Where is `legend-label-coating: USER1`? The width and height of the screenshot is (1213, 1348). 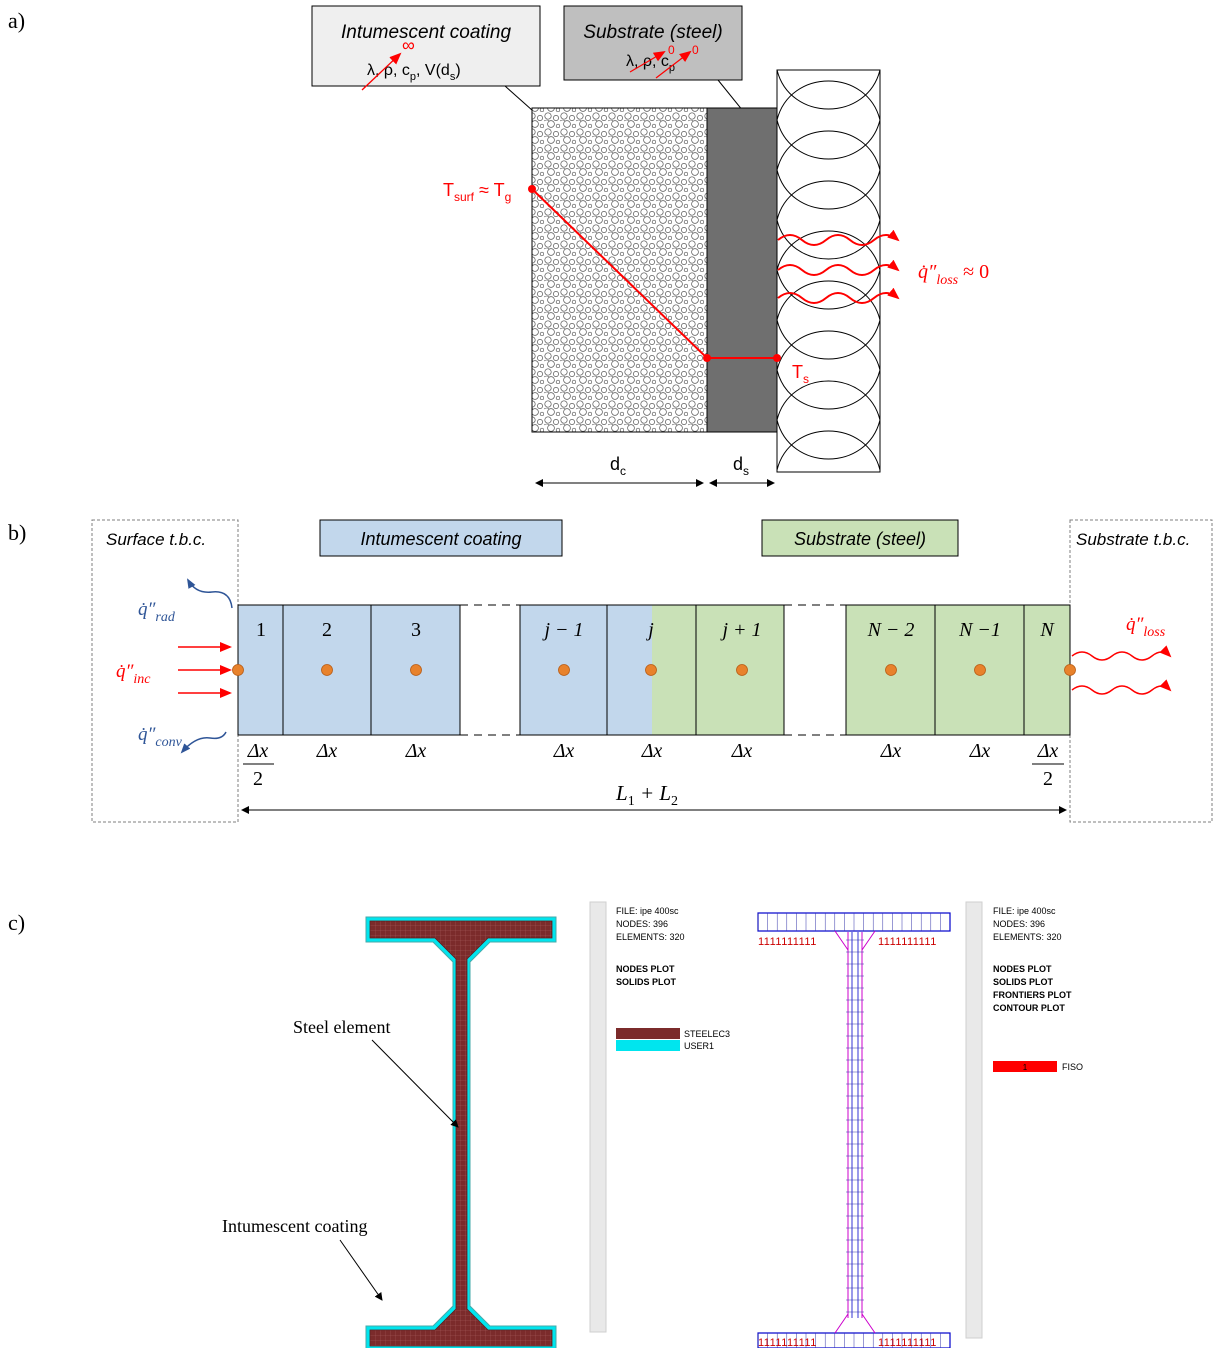
legend-label-coating: USER1 is located at coordinates (699, 1046).